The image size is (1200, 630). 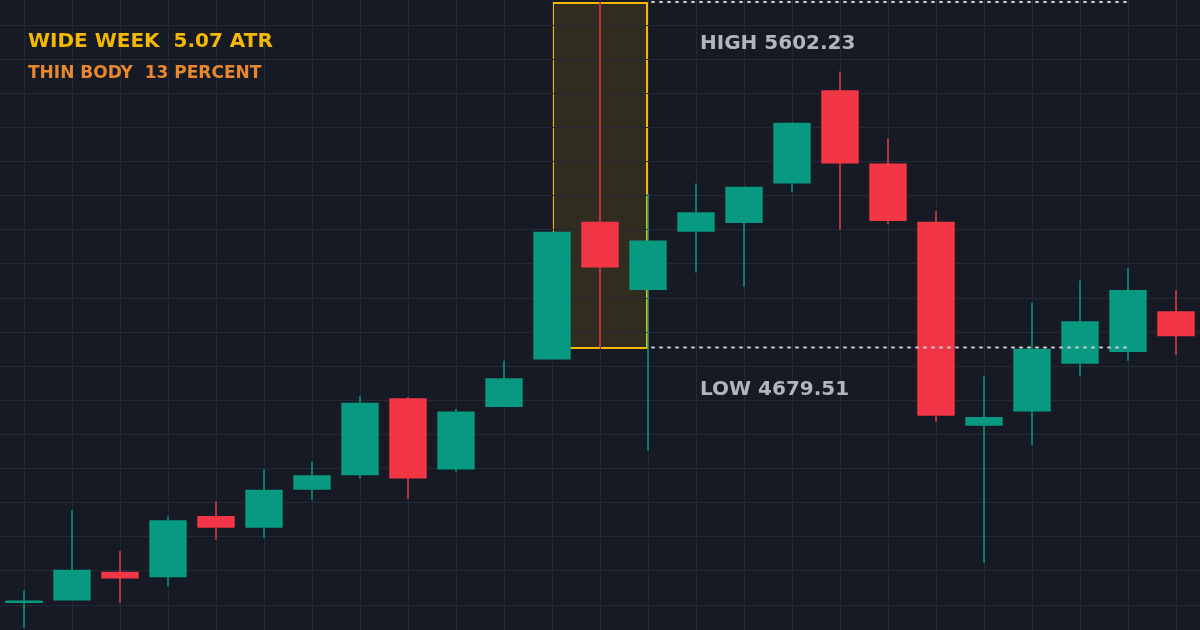 I want to click on ref-line-label: HIGH 5602.23, so click(x=778, y=42).